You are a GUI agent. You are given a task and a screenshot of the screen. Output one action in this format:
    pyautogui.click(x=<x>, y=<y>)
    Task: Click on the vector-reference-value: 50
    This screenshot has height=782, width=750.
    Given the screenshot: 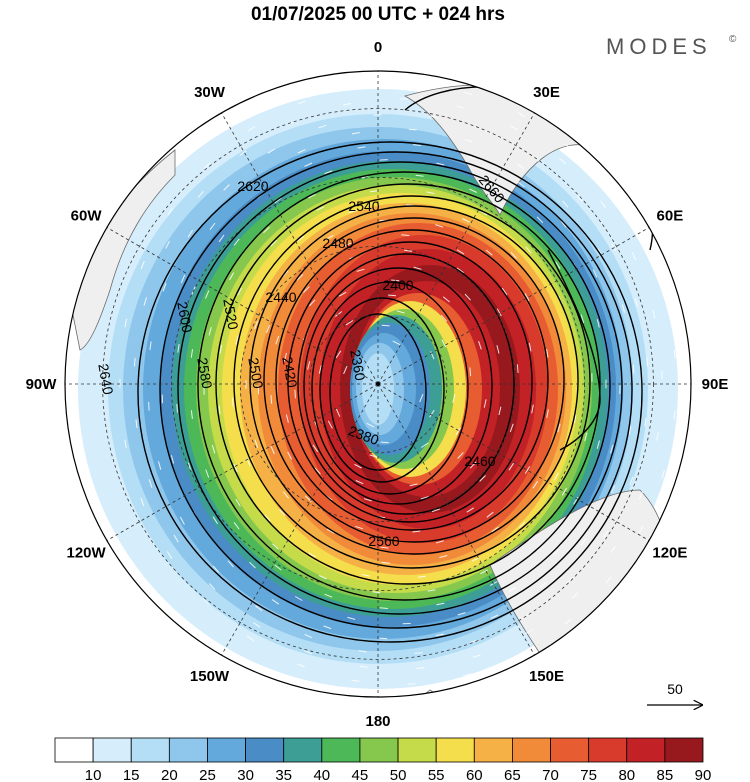 What is the action you would take?
    pyautogui.click(x=675, y=689)
    